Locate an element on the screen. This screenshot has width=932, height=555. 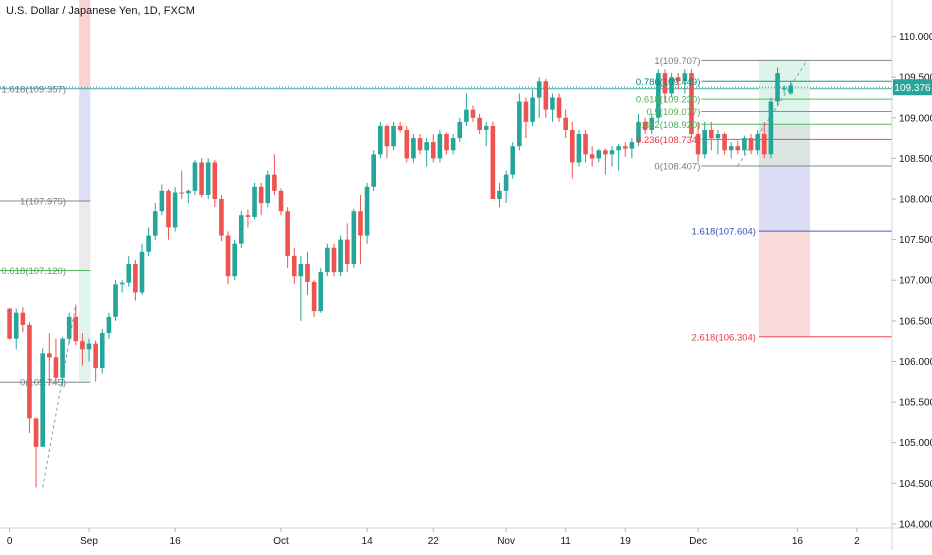
fib-right-level-label: 1.618(107.604) is located at coordinates (724, 232).